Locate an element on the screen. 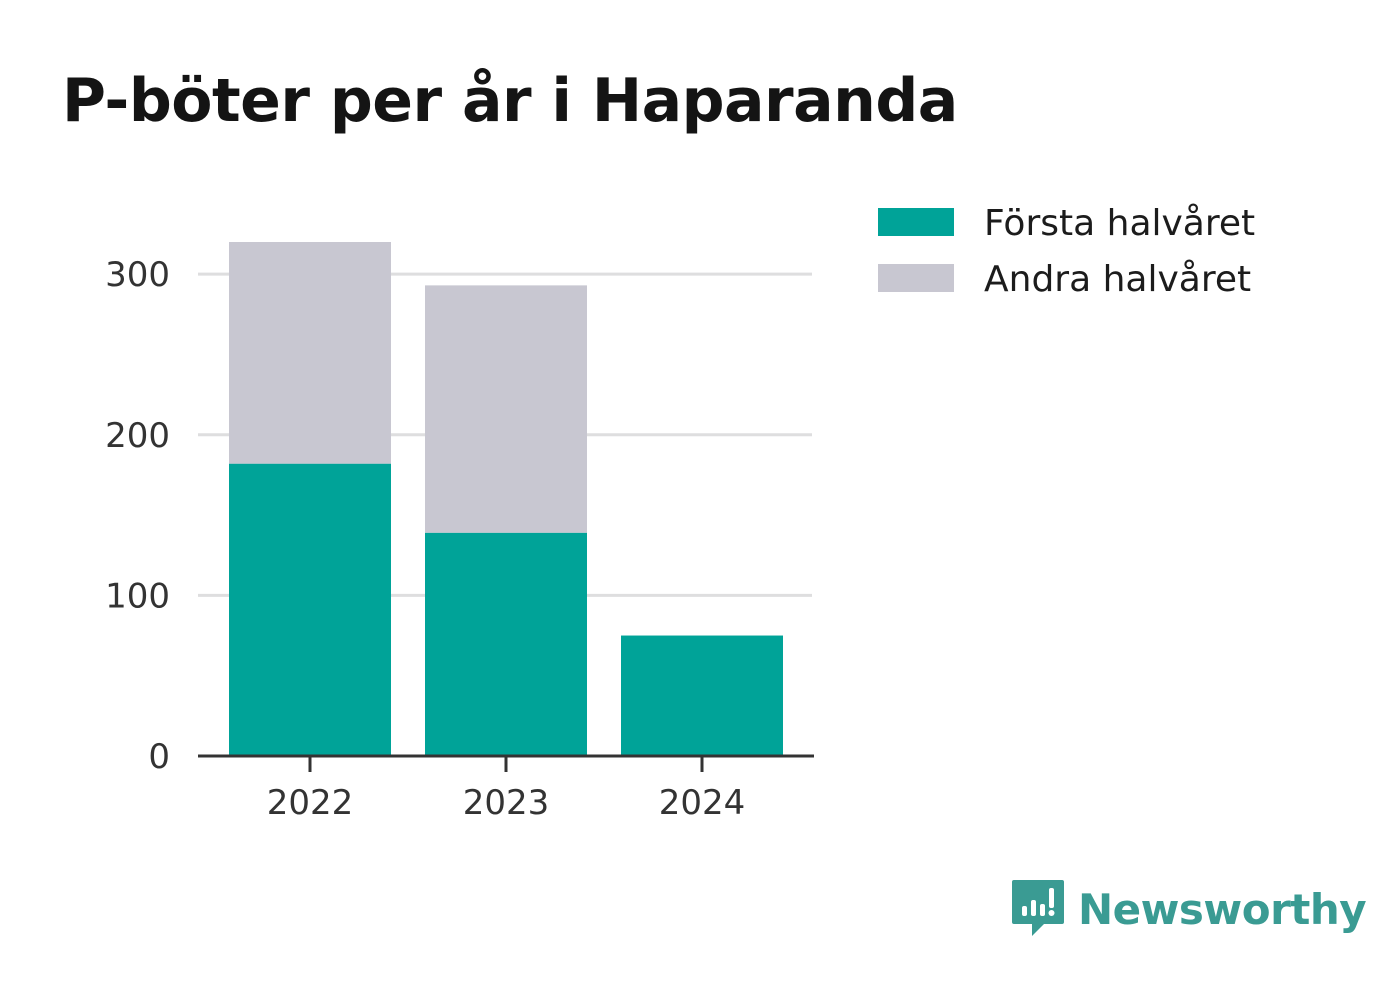  legend-item: Första halvåret is located at coordinates (1066, 223).